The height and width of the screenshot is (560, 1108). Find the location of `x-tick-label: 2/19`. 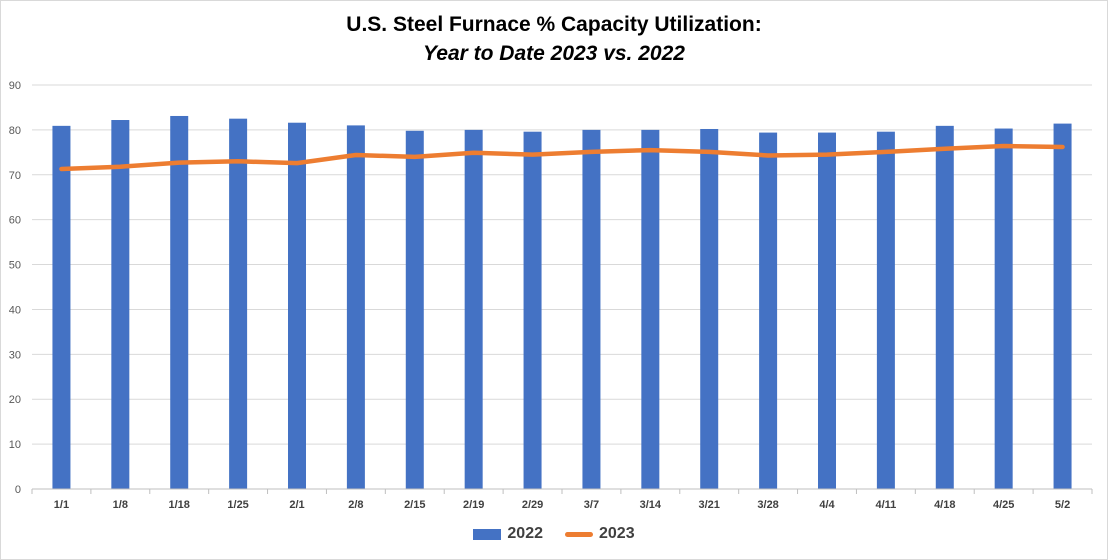

x-tick-label: 2/19 is located at coordinates (473, 505).